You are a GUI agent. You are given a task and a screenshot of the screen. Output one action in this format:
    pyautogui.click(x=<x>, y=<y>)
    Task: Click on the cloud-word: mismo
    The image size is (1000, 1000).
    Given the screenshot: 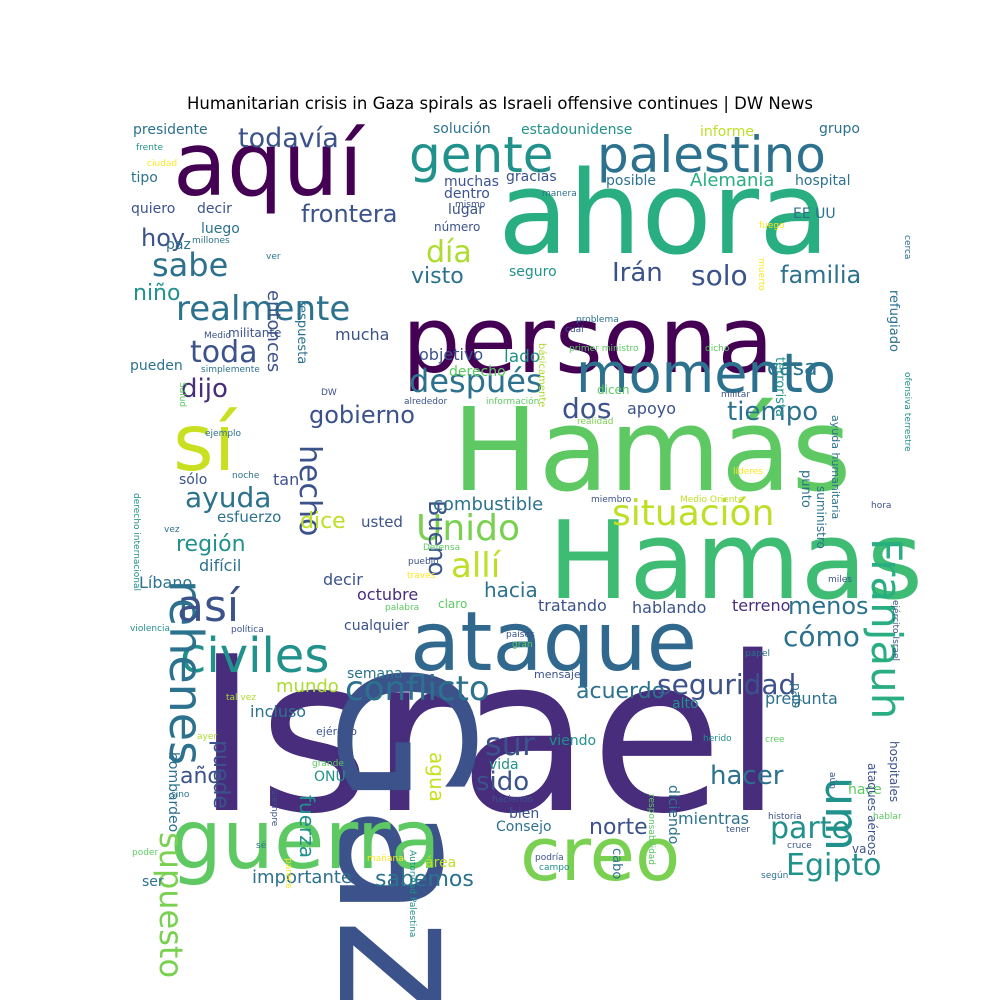 What is the action you would take?
    pyautogui.click(x=470, y=205)
    